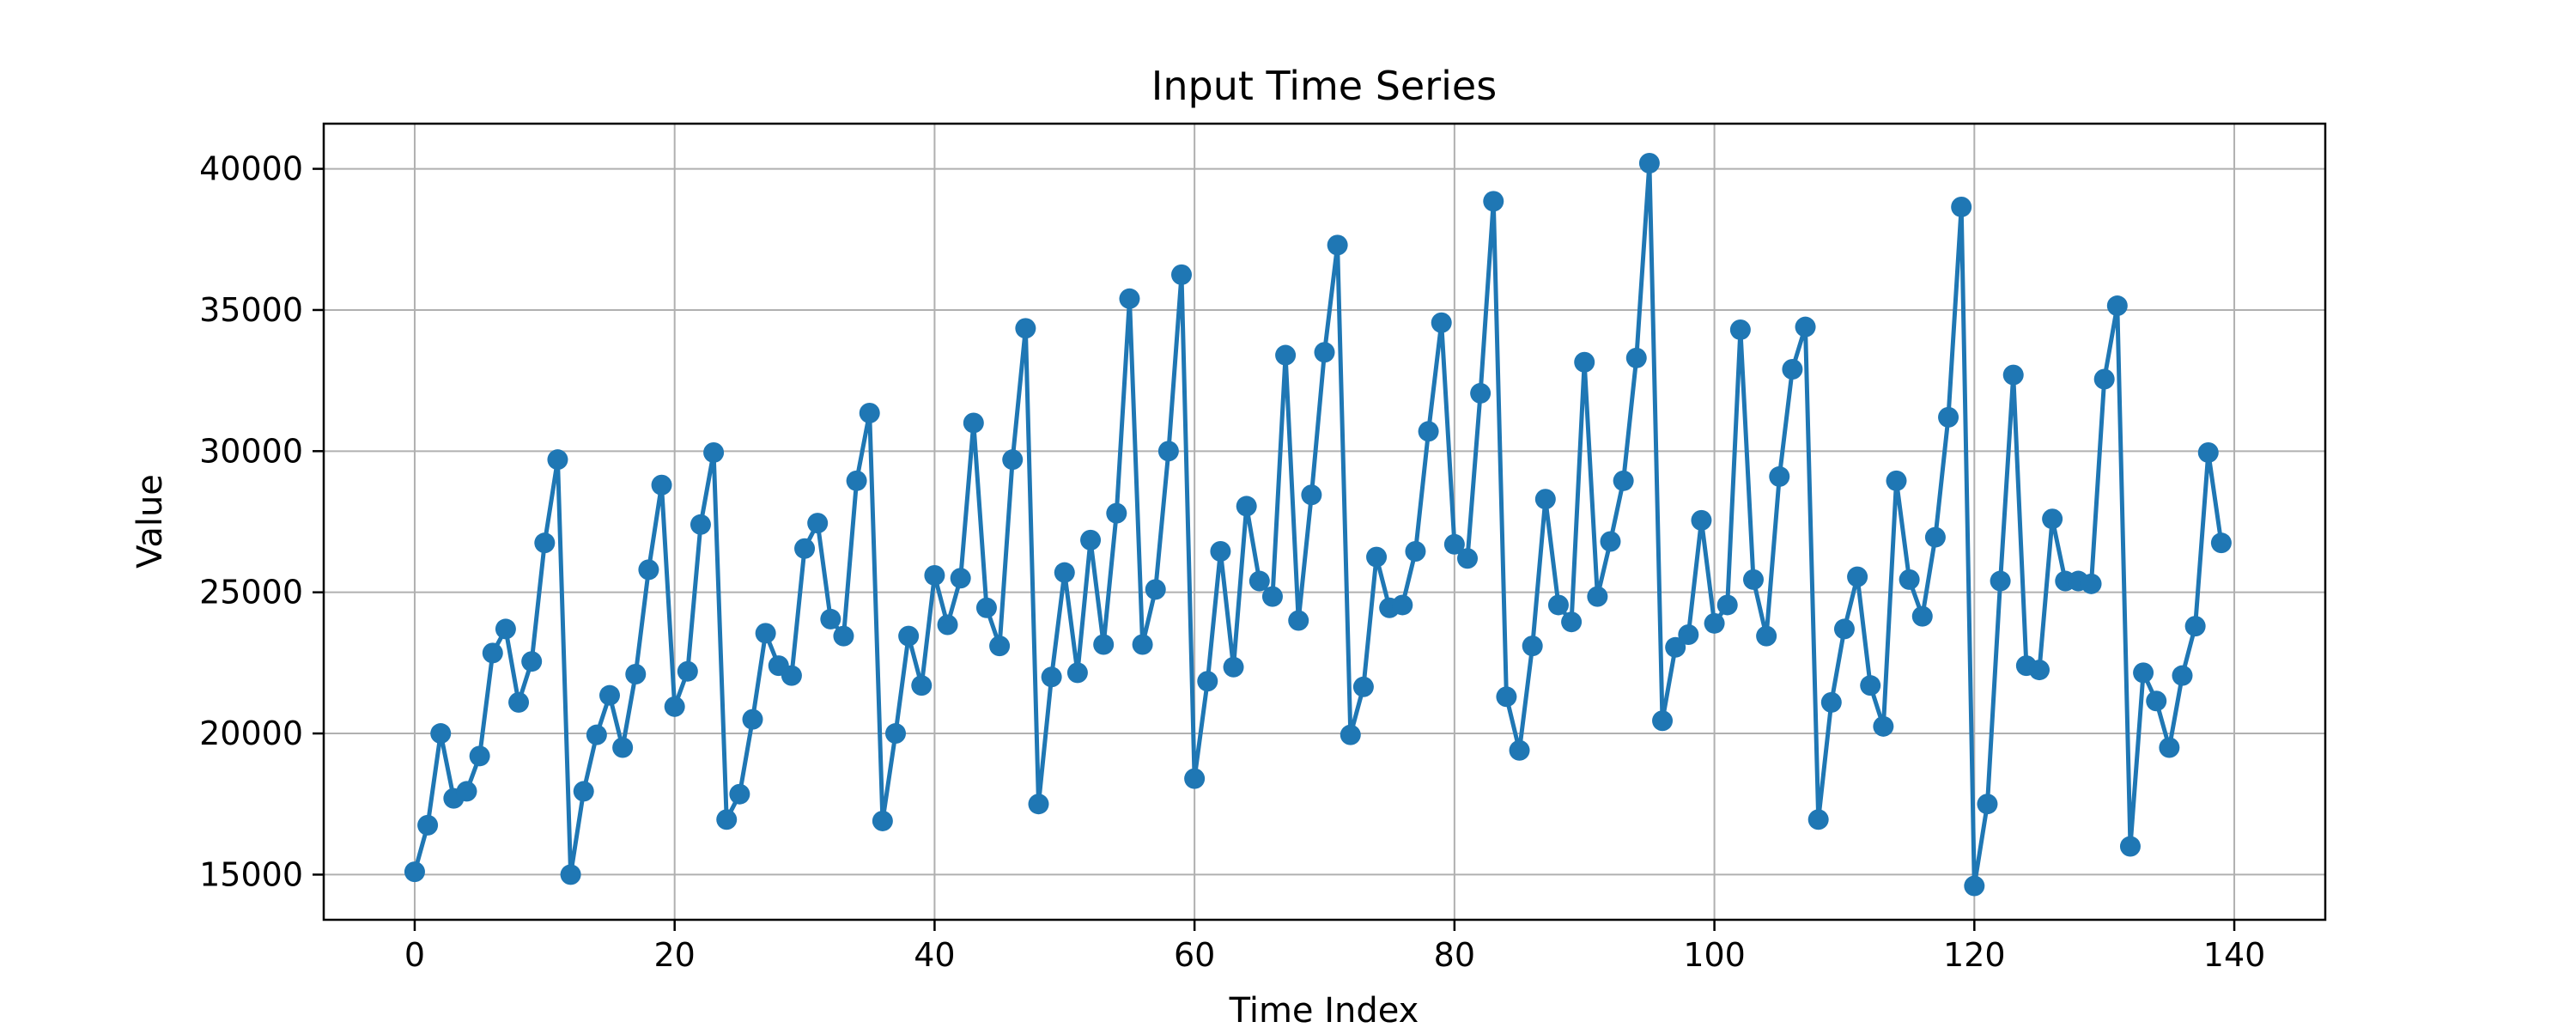  Describe the element at coordinates (251, 592) in the screenshot. I see `y-tick-label: 25000` at that location.